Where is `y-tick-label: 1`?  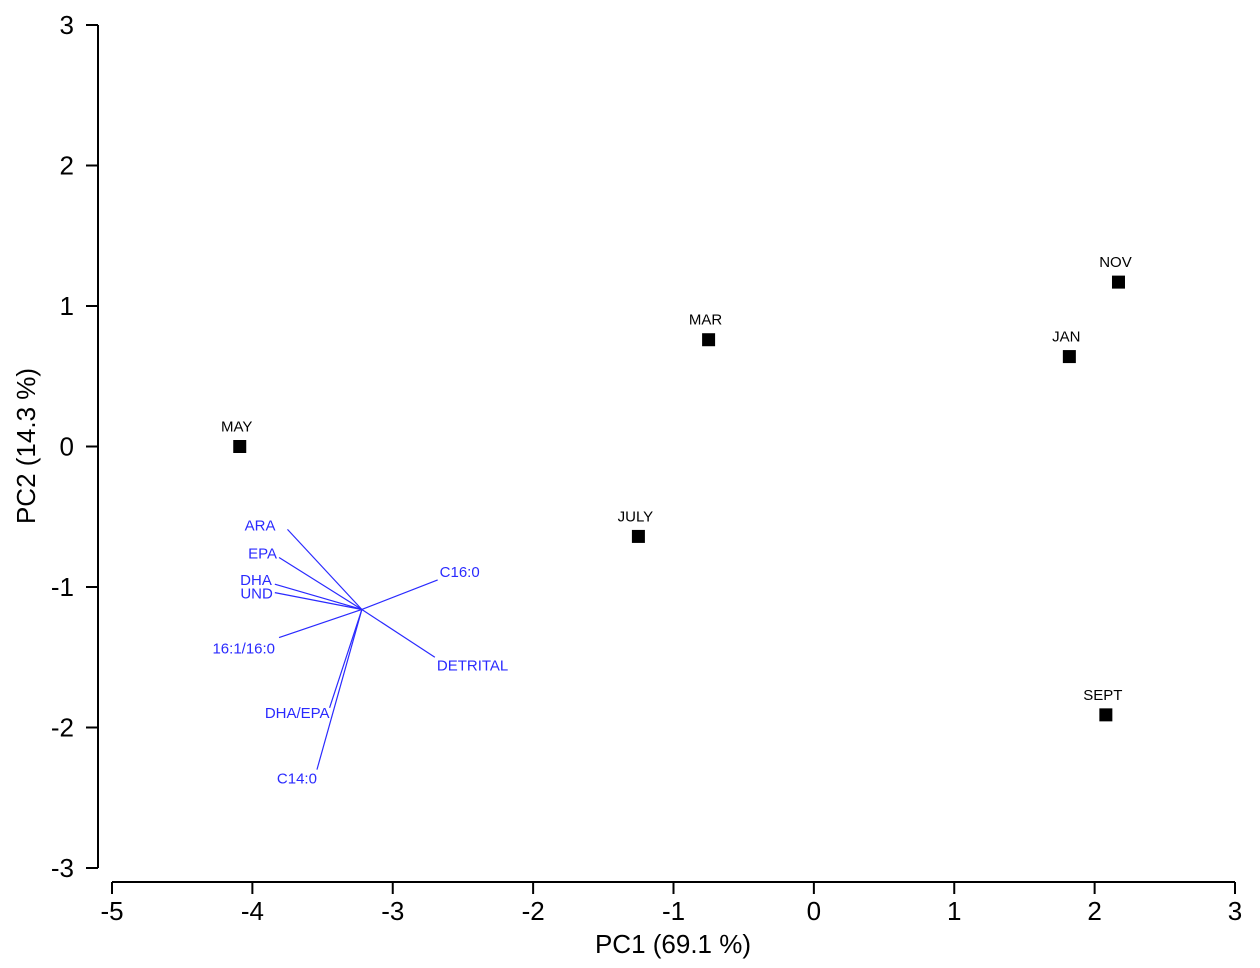 y-tick-label: 1 is located at coordinates (67, 306).